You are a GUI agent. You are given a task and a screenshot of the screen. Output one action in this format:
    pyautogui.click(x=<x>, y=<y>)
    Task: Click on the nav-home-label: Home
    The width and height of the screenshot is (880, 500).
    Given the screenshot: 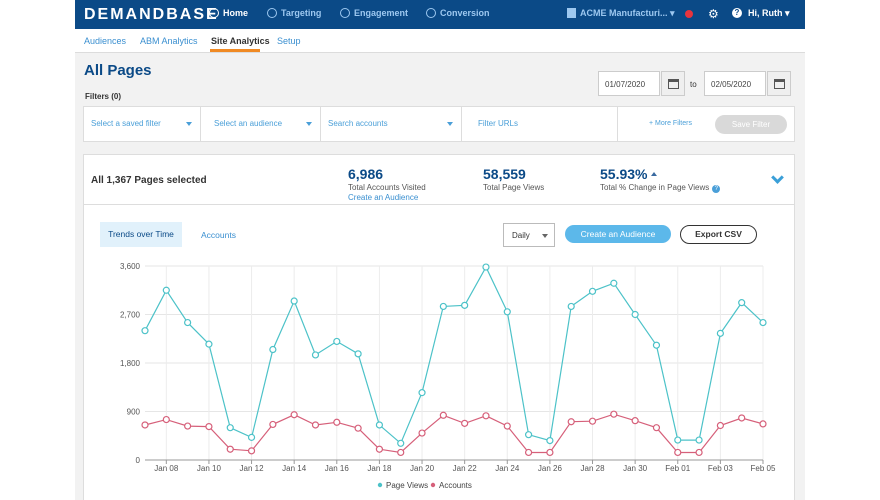 What is the action you would take?
    pyautogui.click(x=236, y=13)
    